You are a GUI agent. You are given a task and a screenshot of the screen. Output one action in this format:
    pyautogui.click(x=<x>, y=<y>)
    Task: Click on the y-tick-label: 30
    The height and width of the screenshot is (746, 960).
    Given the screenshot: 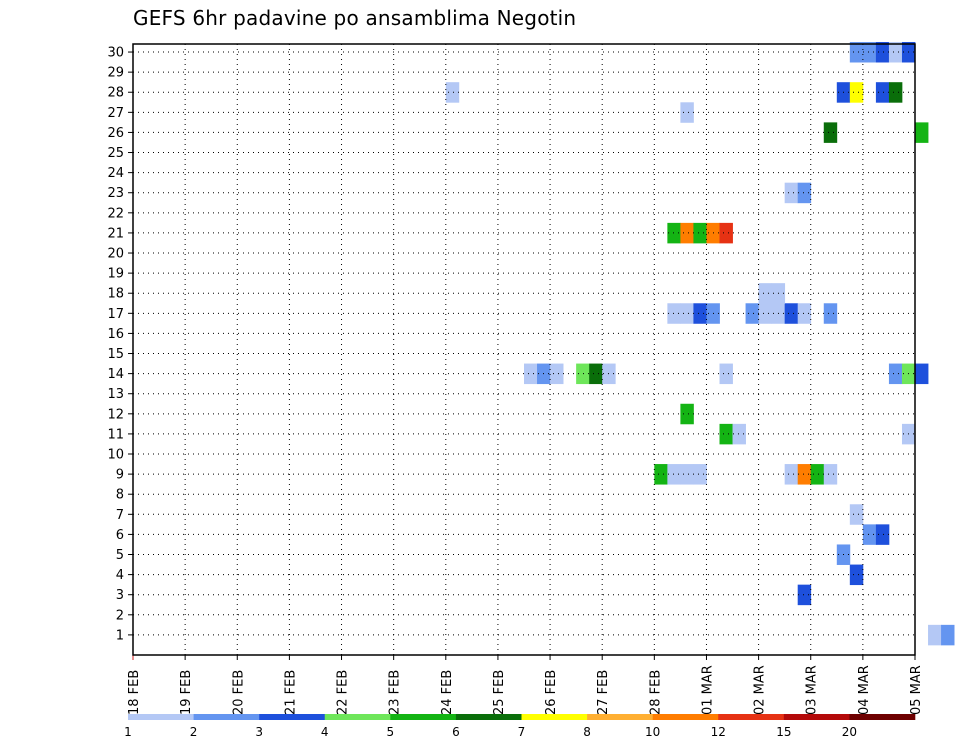 What is the action you would take?
    pyautogui.click(x=115, y=53)
    